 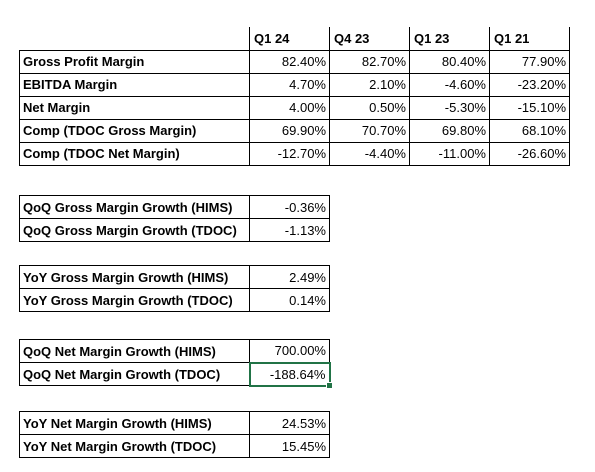 I want to click on header-cell-q1-24: Q1 24, so click(x=289, y=39).